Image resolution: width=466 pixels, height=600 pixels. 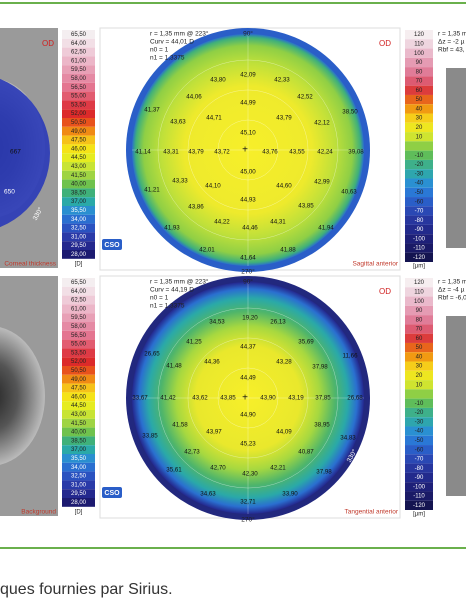 I want to click on scale-label: 64,00, so click(x=79, y=44).